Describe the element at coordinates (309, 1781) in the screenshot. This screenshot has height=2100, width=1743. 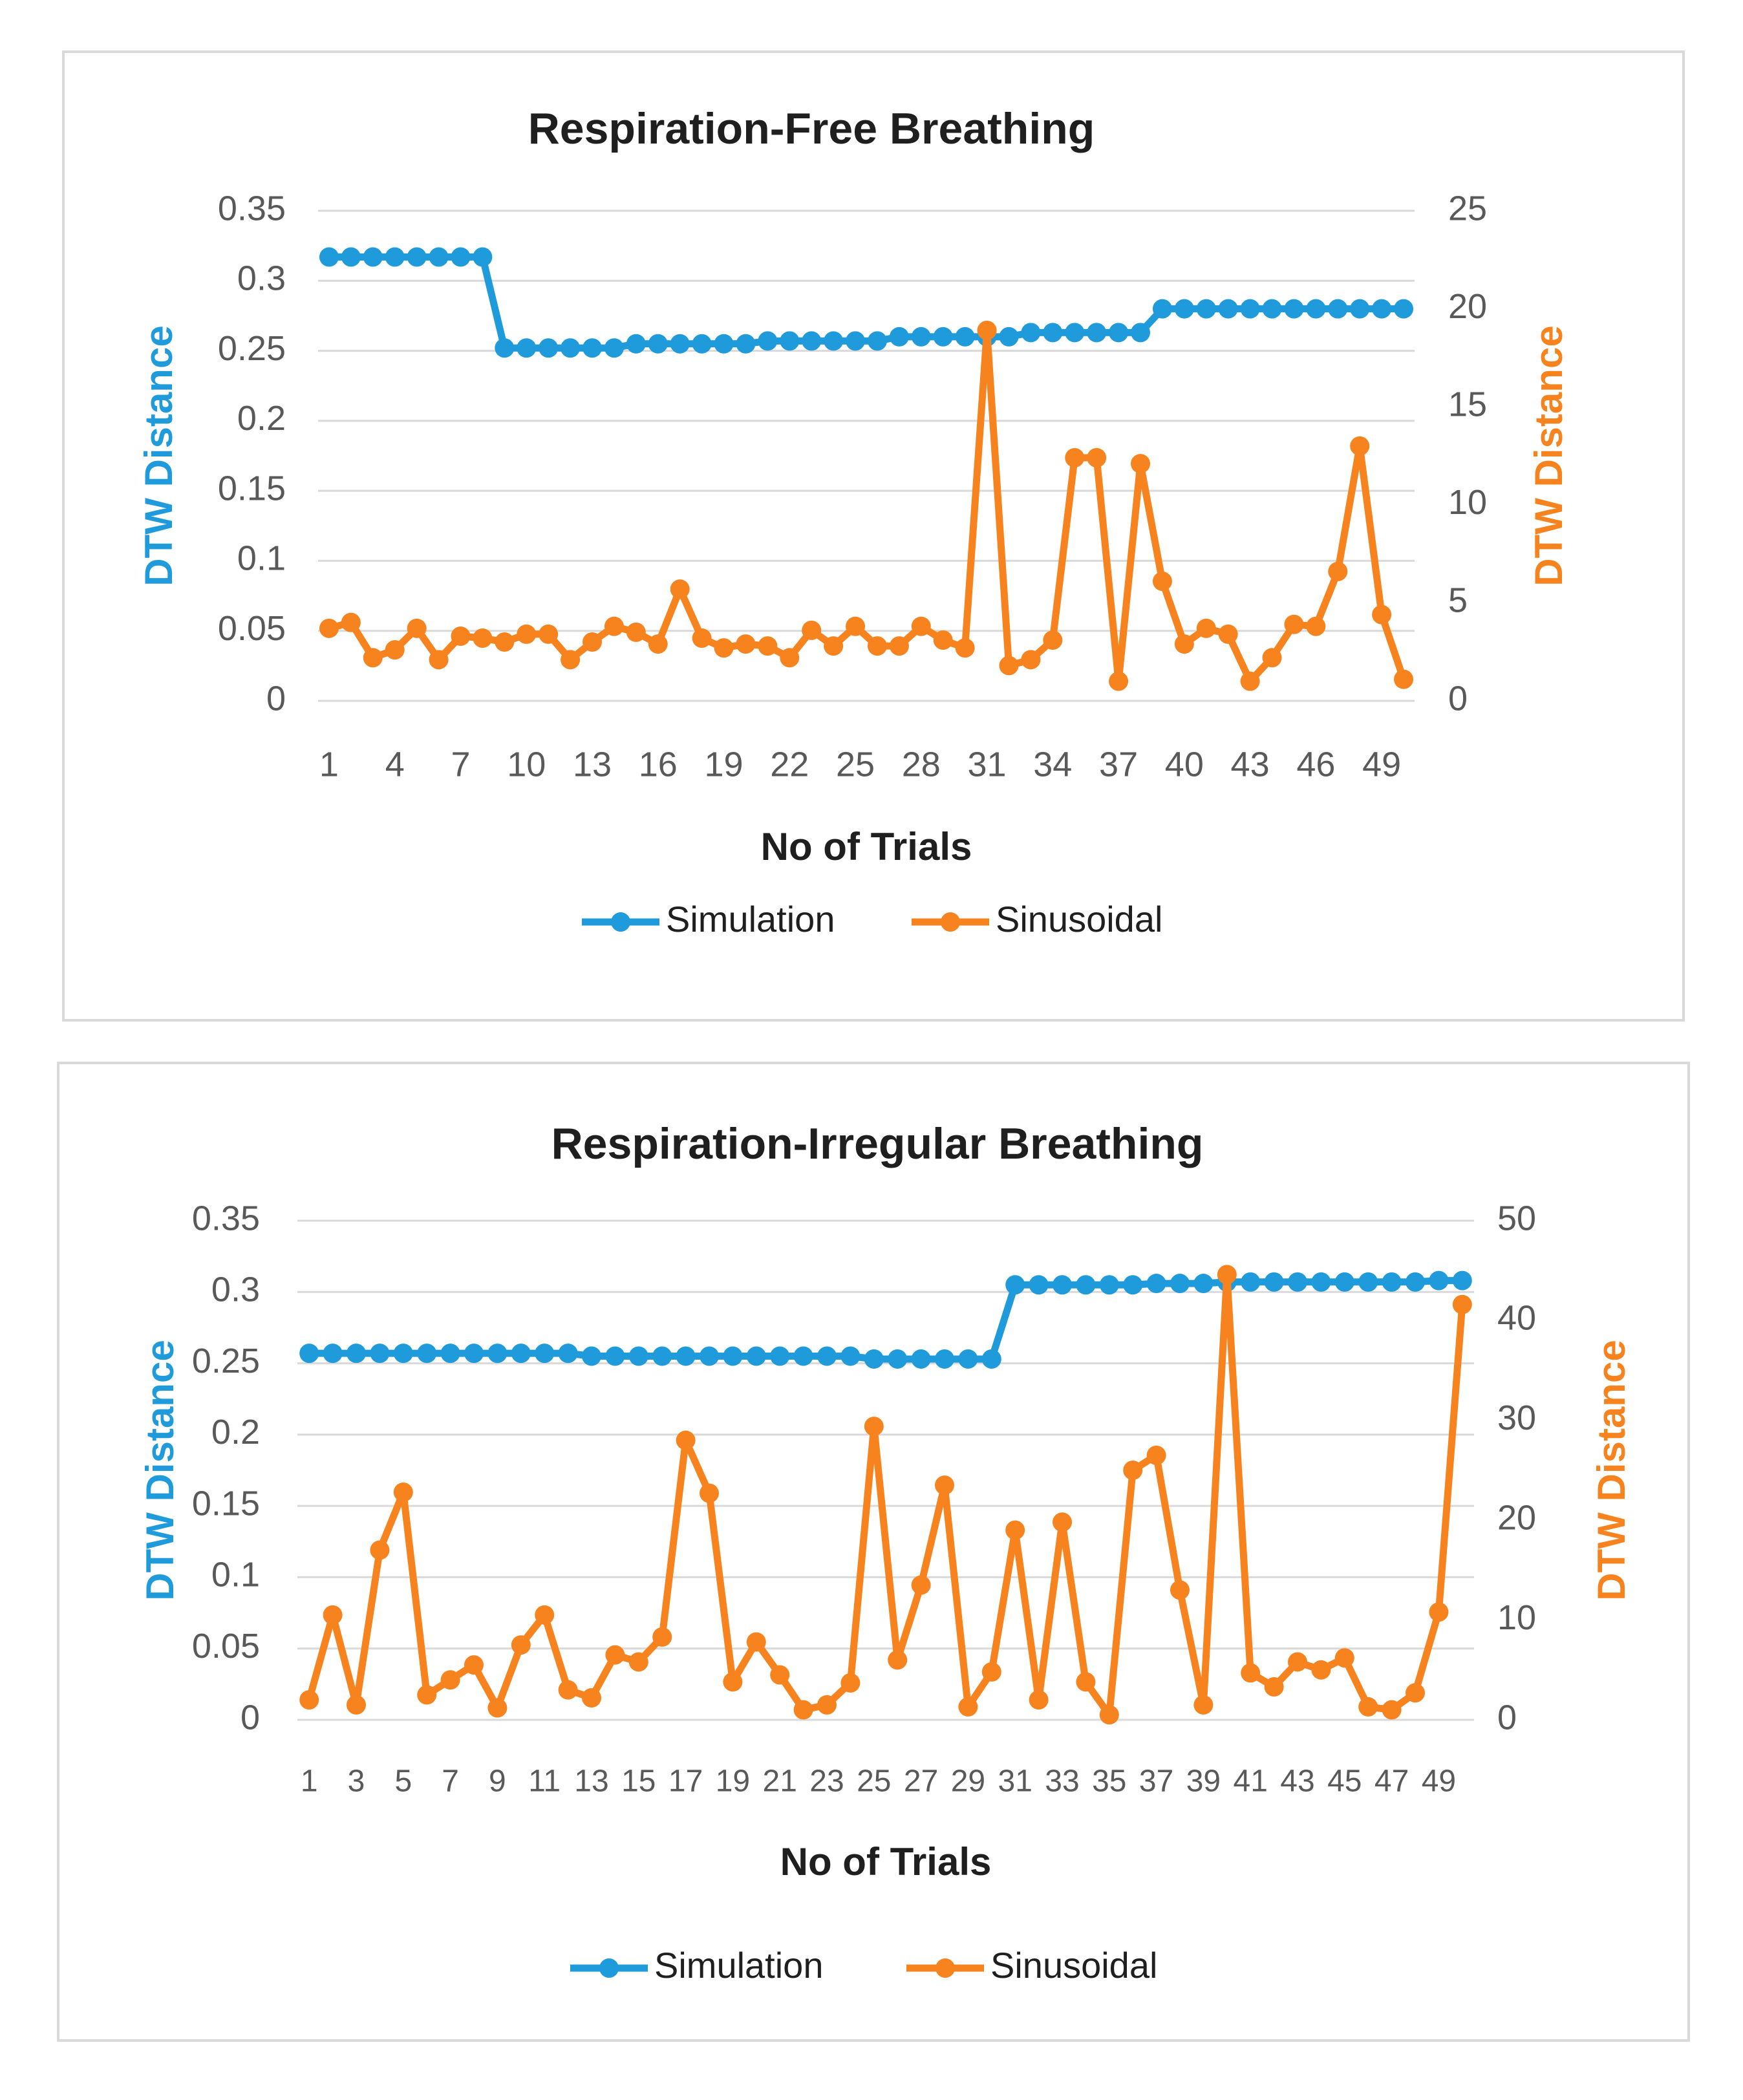
I see `x-tick-label: 1` at that location.